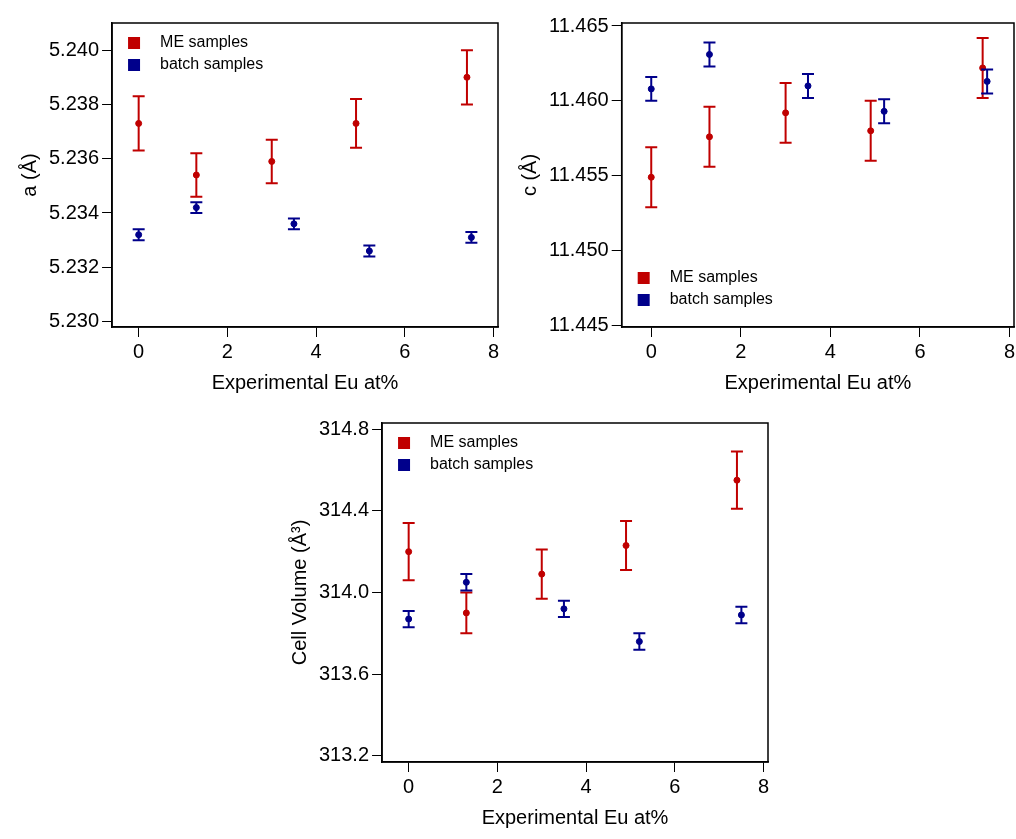  What do you see at coordinates (344, 509) in the screenshot?
I see `y-tick-label: 314.4` at bounding box center [344, 509].